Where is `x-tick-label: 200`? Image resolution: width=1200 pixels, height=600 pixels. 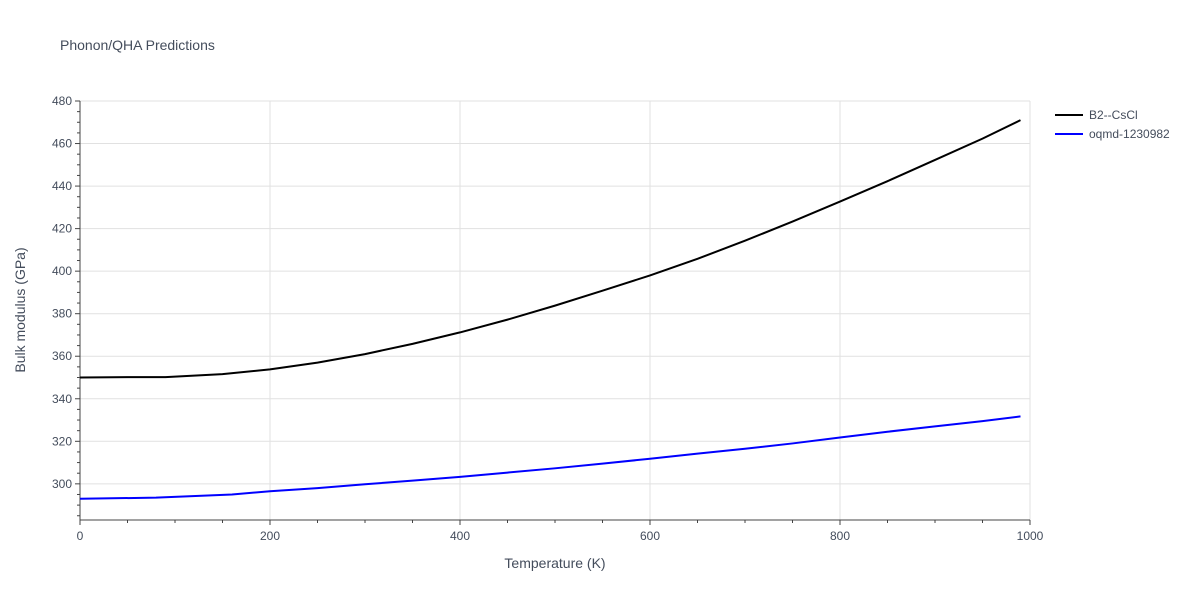 x-tick-label: 200 is located at coordinates (270, 536).